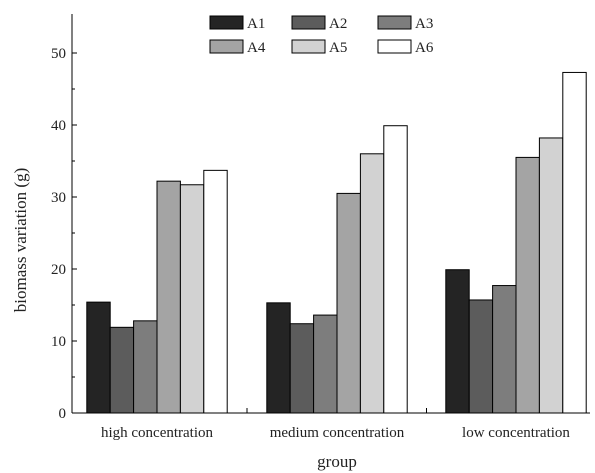 This screenshot has width=595, height=473. What do you see at coordinates (256, 24) in the screenshot?
I see `legend-label-a1: A1` at bounding box center [256, 24].